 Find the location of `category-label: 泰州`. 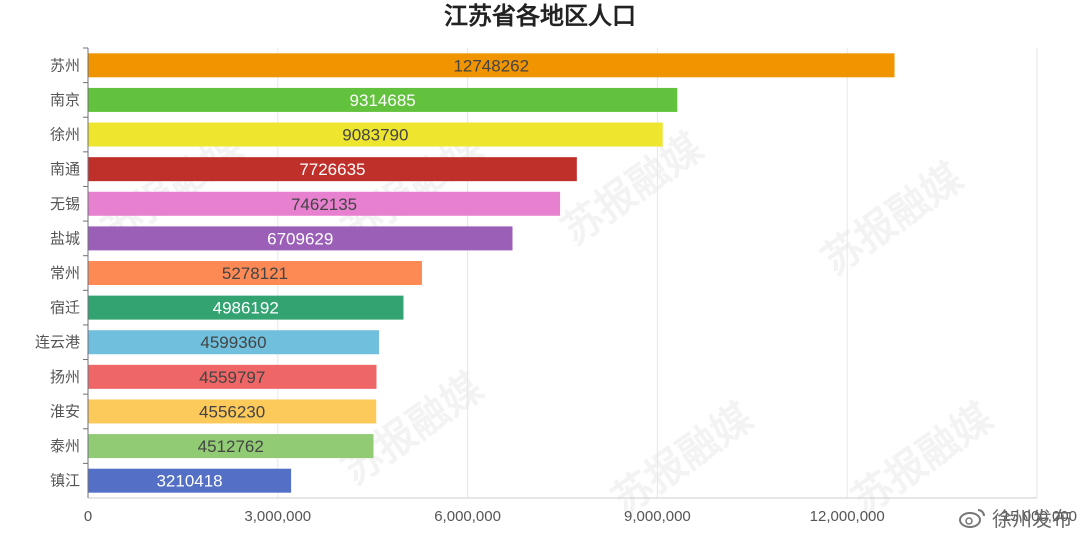

category-label: 泰州 is located at coordinates (65, 446).